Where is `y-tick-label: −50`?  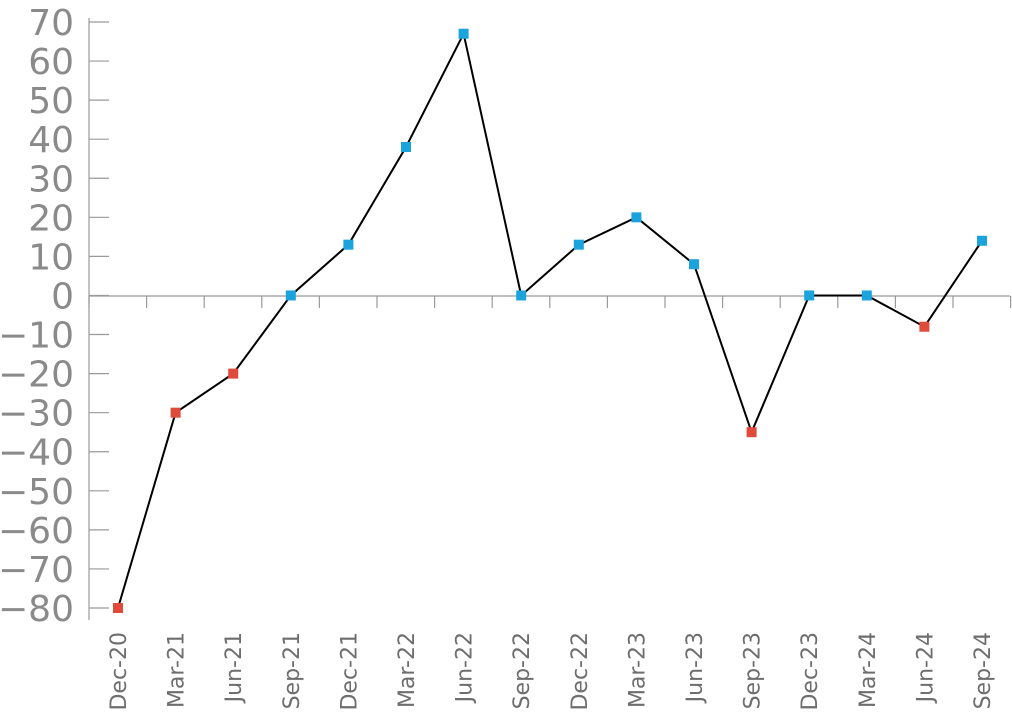
y-tick-label: −50 is located at coordinates (37, 492).